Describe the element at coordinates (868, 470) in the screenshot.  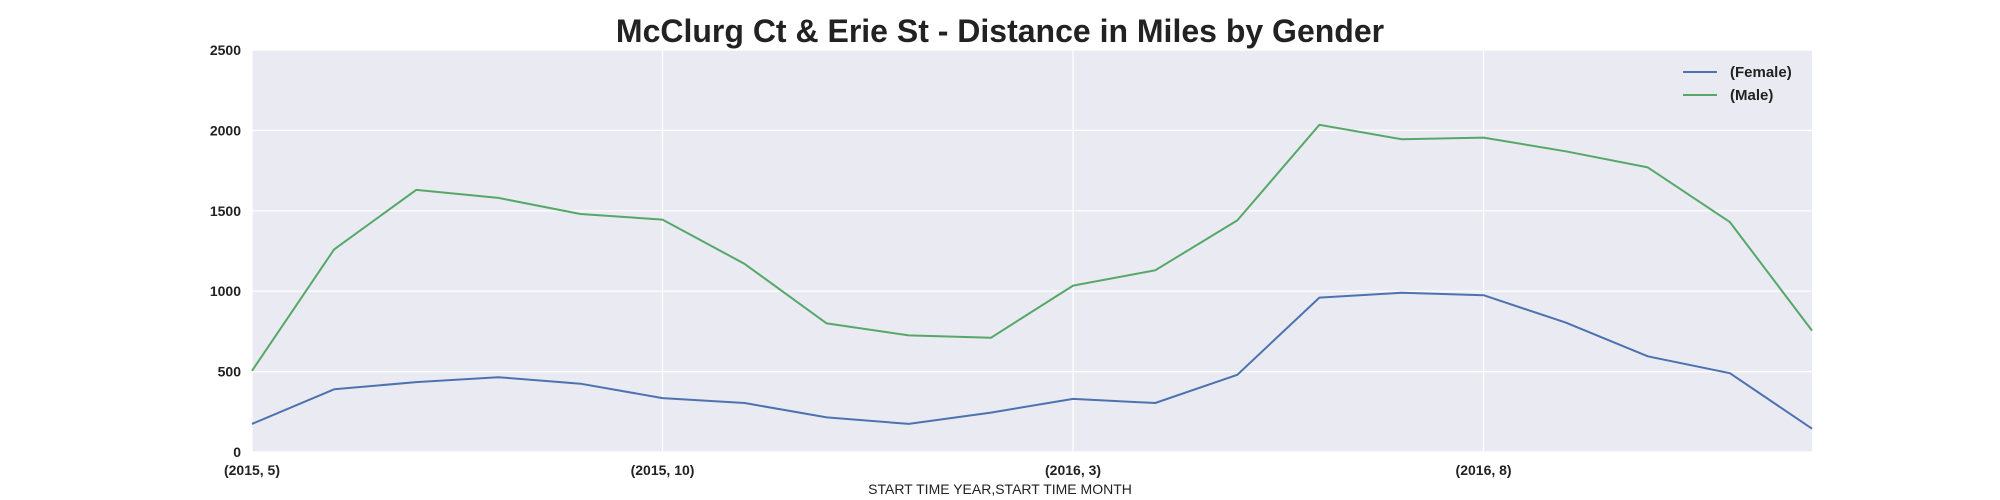
I see `x-axis-ticks: (2015, 5) (2015, 10) (2016, 3) (2016, 8)` at that location.